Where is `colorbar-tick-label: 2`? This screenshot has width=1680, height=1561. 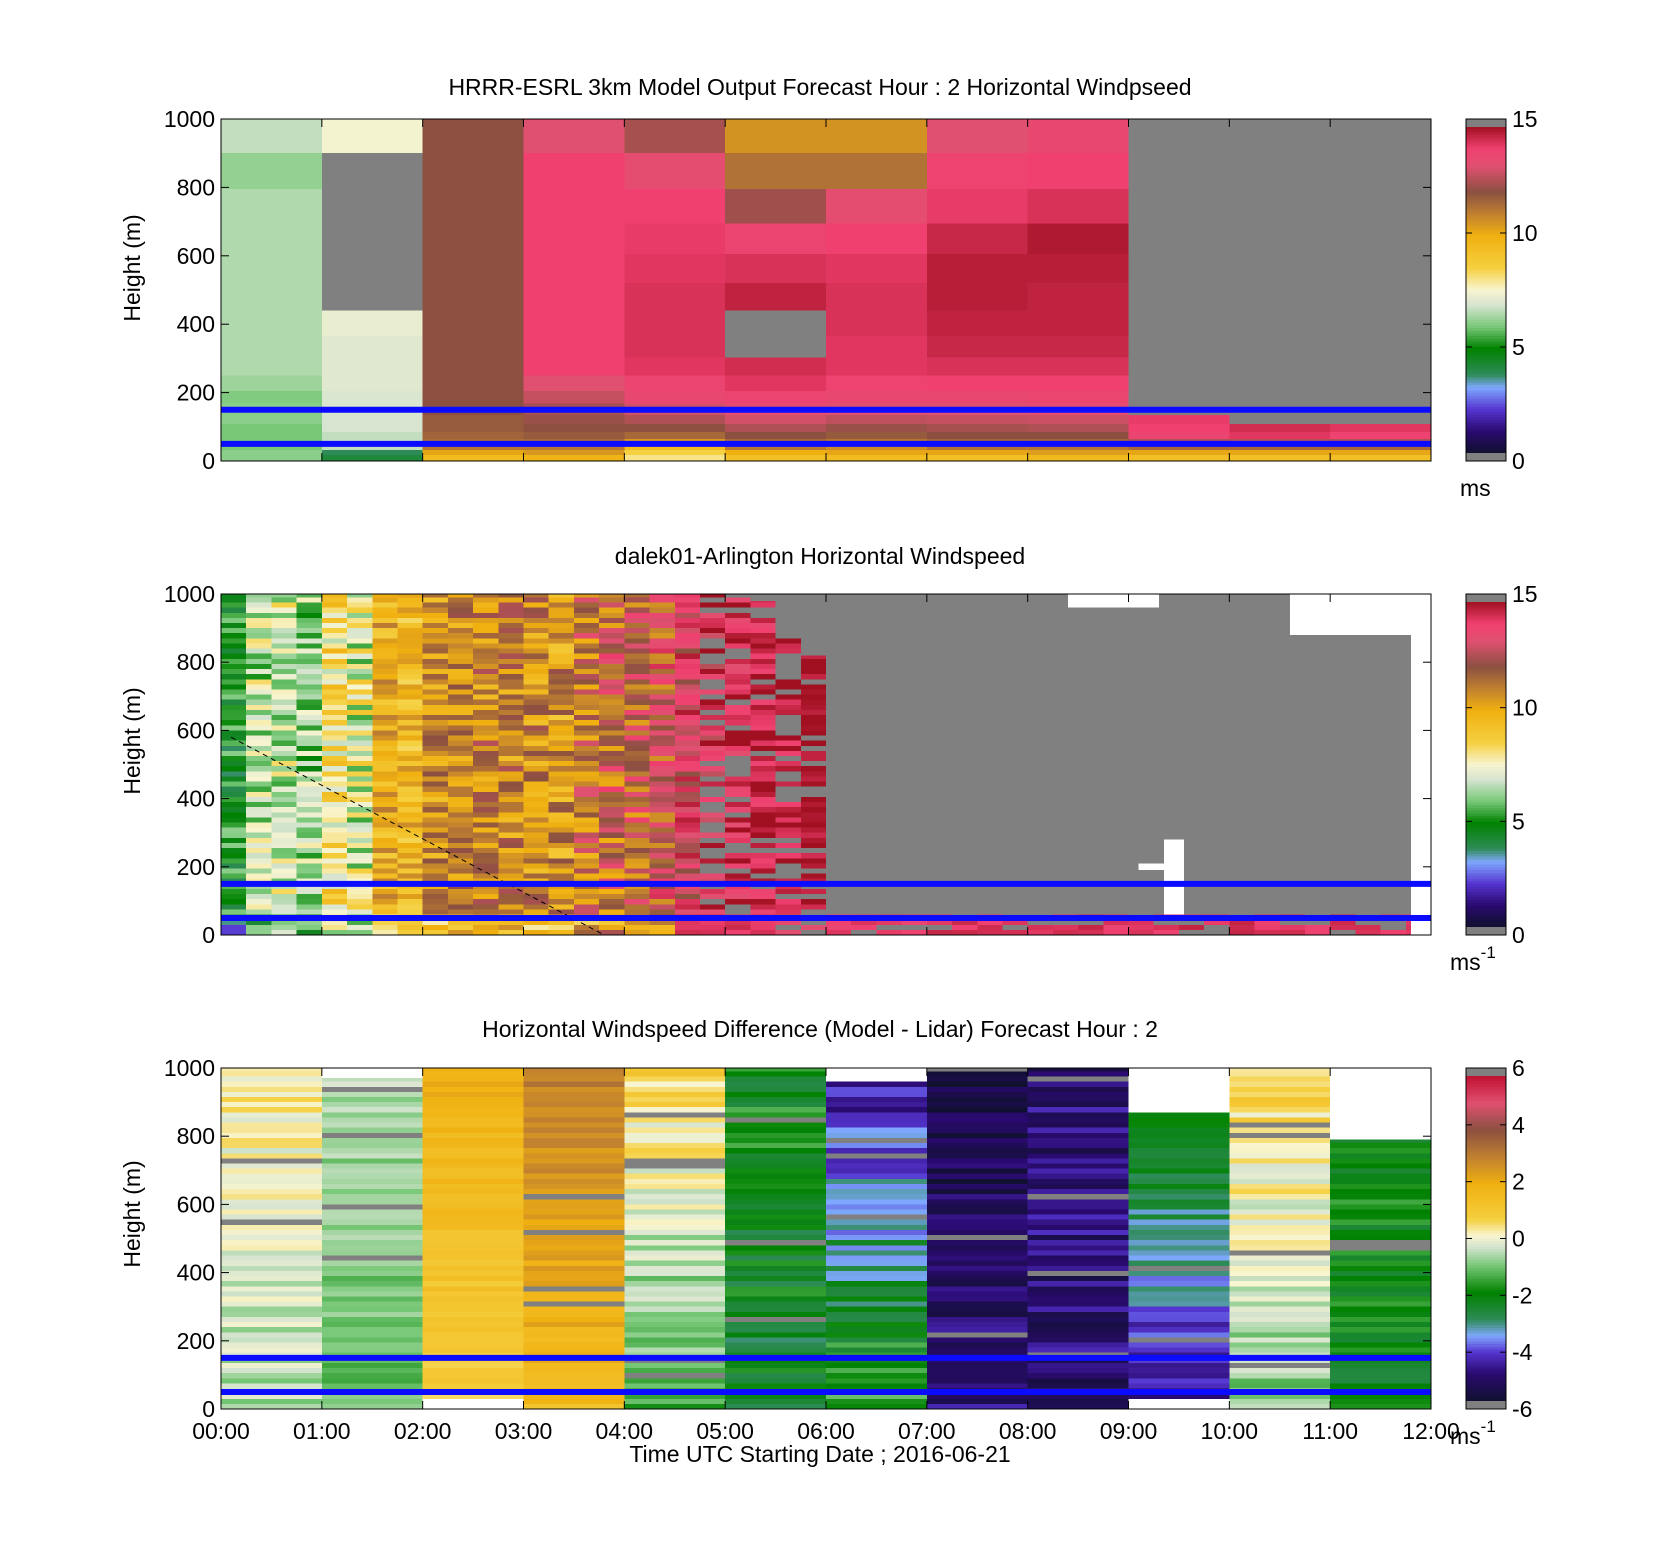
colorbar-tick-label: 2 is located at coordinates (1518, 1182).